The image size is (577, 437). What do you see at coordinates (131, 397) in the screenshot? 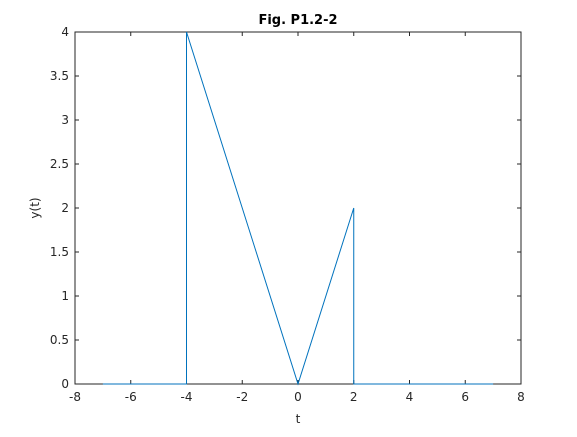
I see `x-tick-label: -6` at bounding box center [131, 397].